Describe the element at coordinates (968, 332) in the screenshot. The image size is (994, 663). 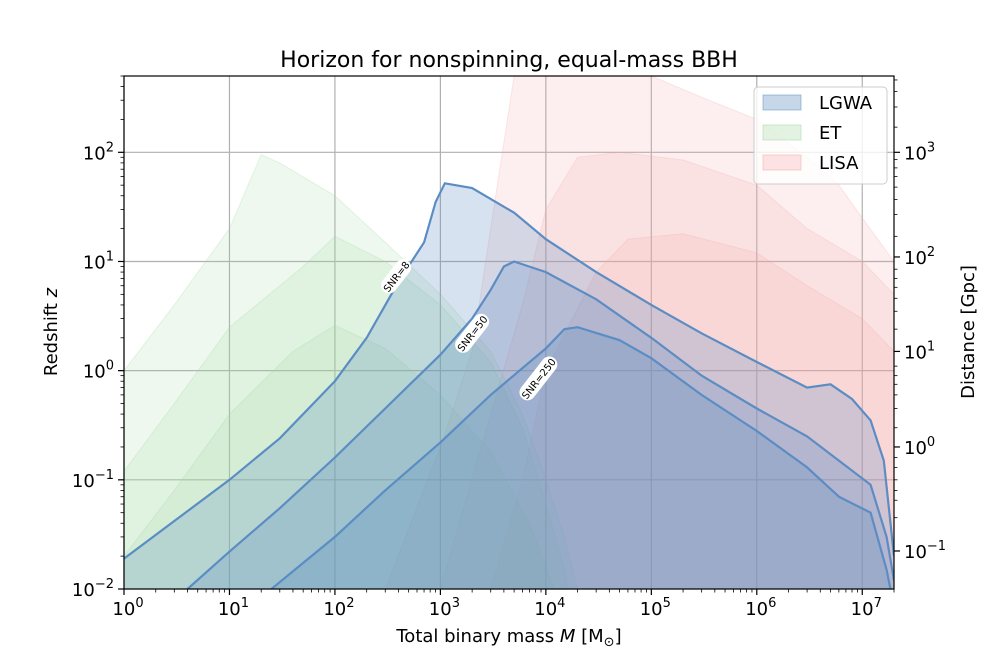
I see `y-right-axis-label: Distance [Gpc]` at that location.